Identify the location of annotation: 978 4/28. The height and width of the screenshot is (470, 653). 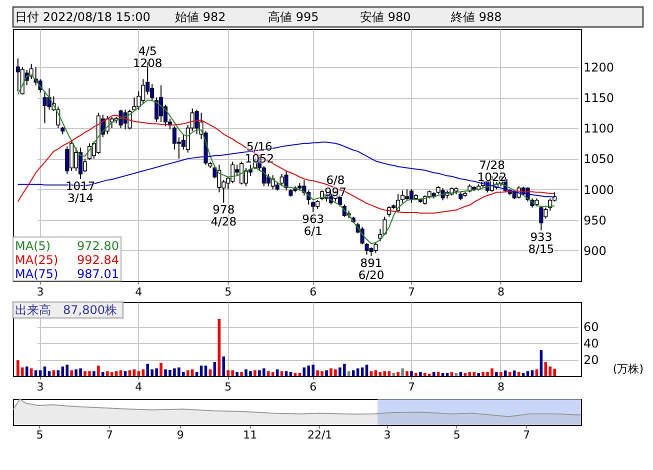
(223, 215).